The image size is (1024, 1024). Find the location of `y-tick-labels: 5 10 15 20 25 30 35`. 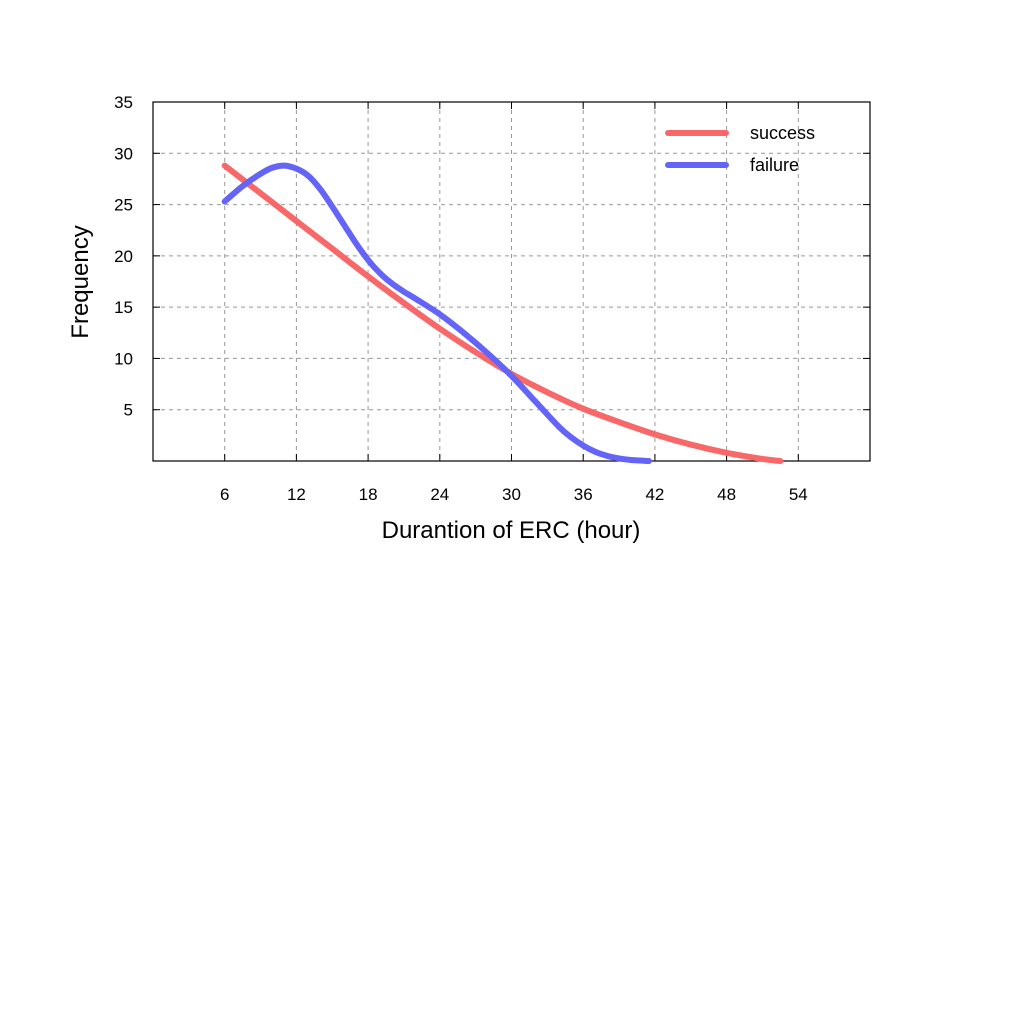

y-tick-labels: 5 10 15 20 25 30 35 is located at coordinates (123, 256).